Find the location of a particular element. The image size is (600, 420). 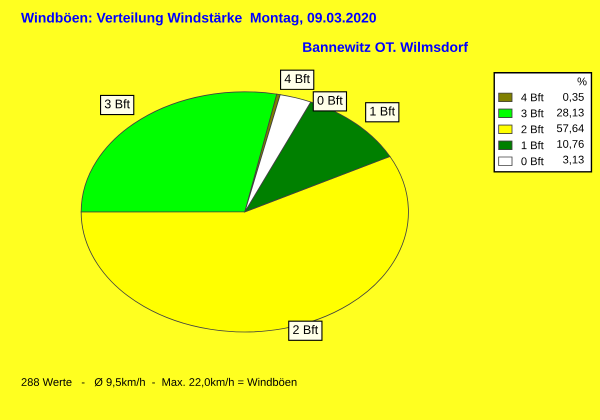

legend-label: 2 Bft is located at coordinates (532, 129).